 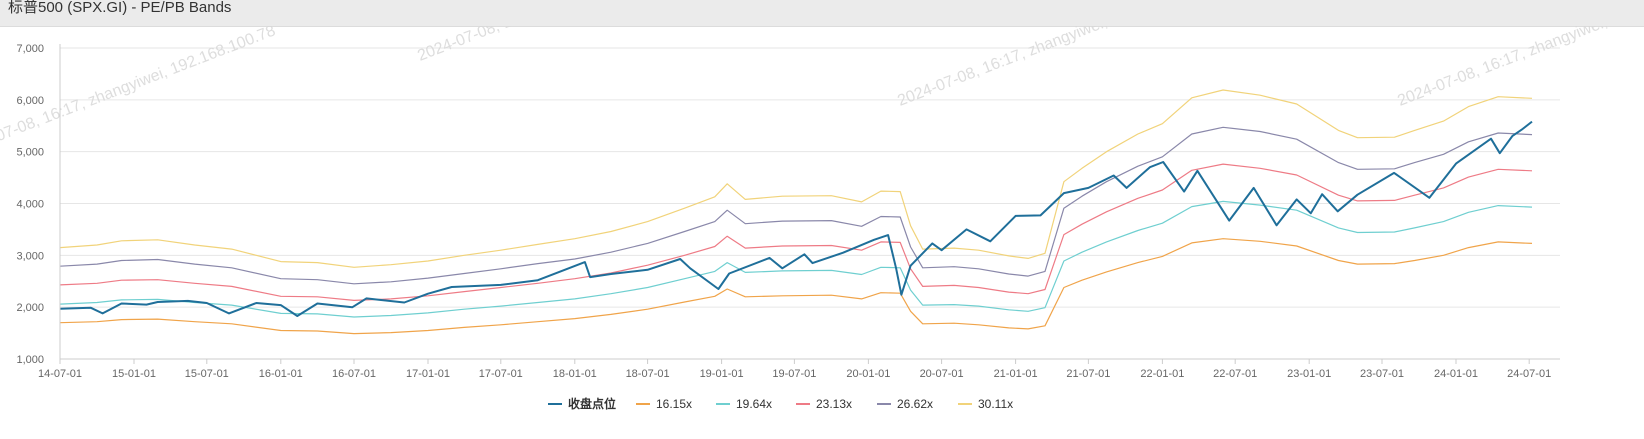 What do you see at coordinates (30, 205) in the screenshot?
I see `y-tick-label: 4,000` at bounding box center [30, 205].